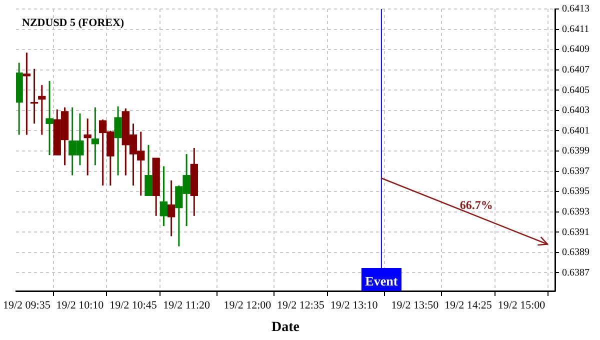 This screenshot has width=600, height=340. I want to click on y-tick-label: 0.6411, so click(576, 29).